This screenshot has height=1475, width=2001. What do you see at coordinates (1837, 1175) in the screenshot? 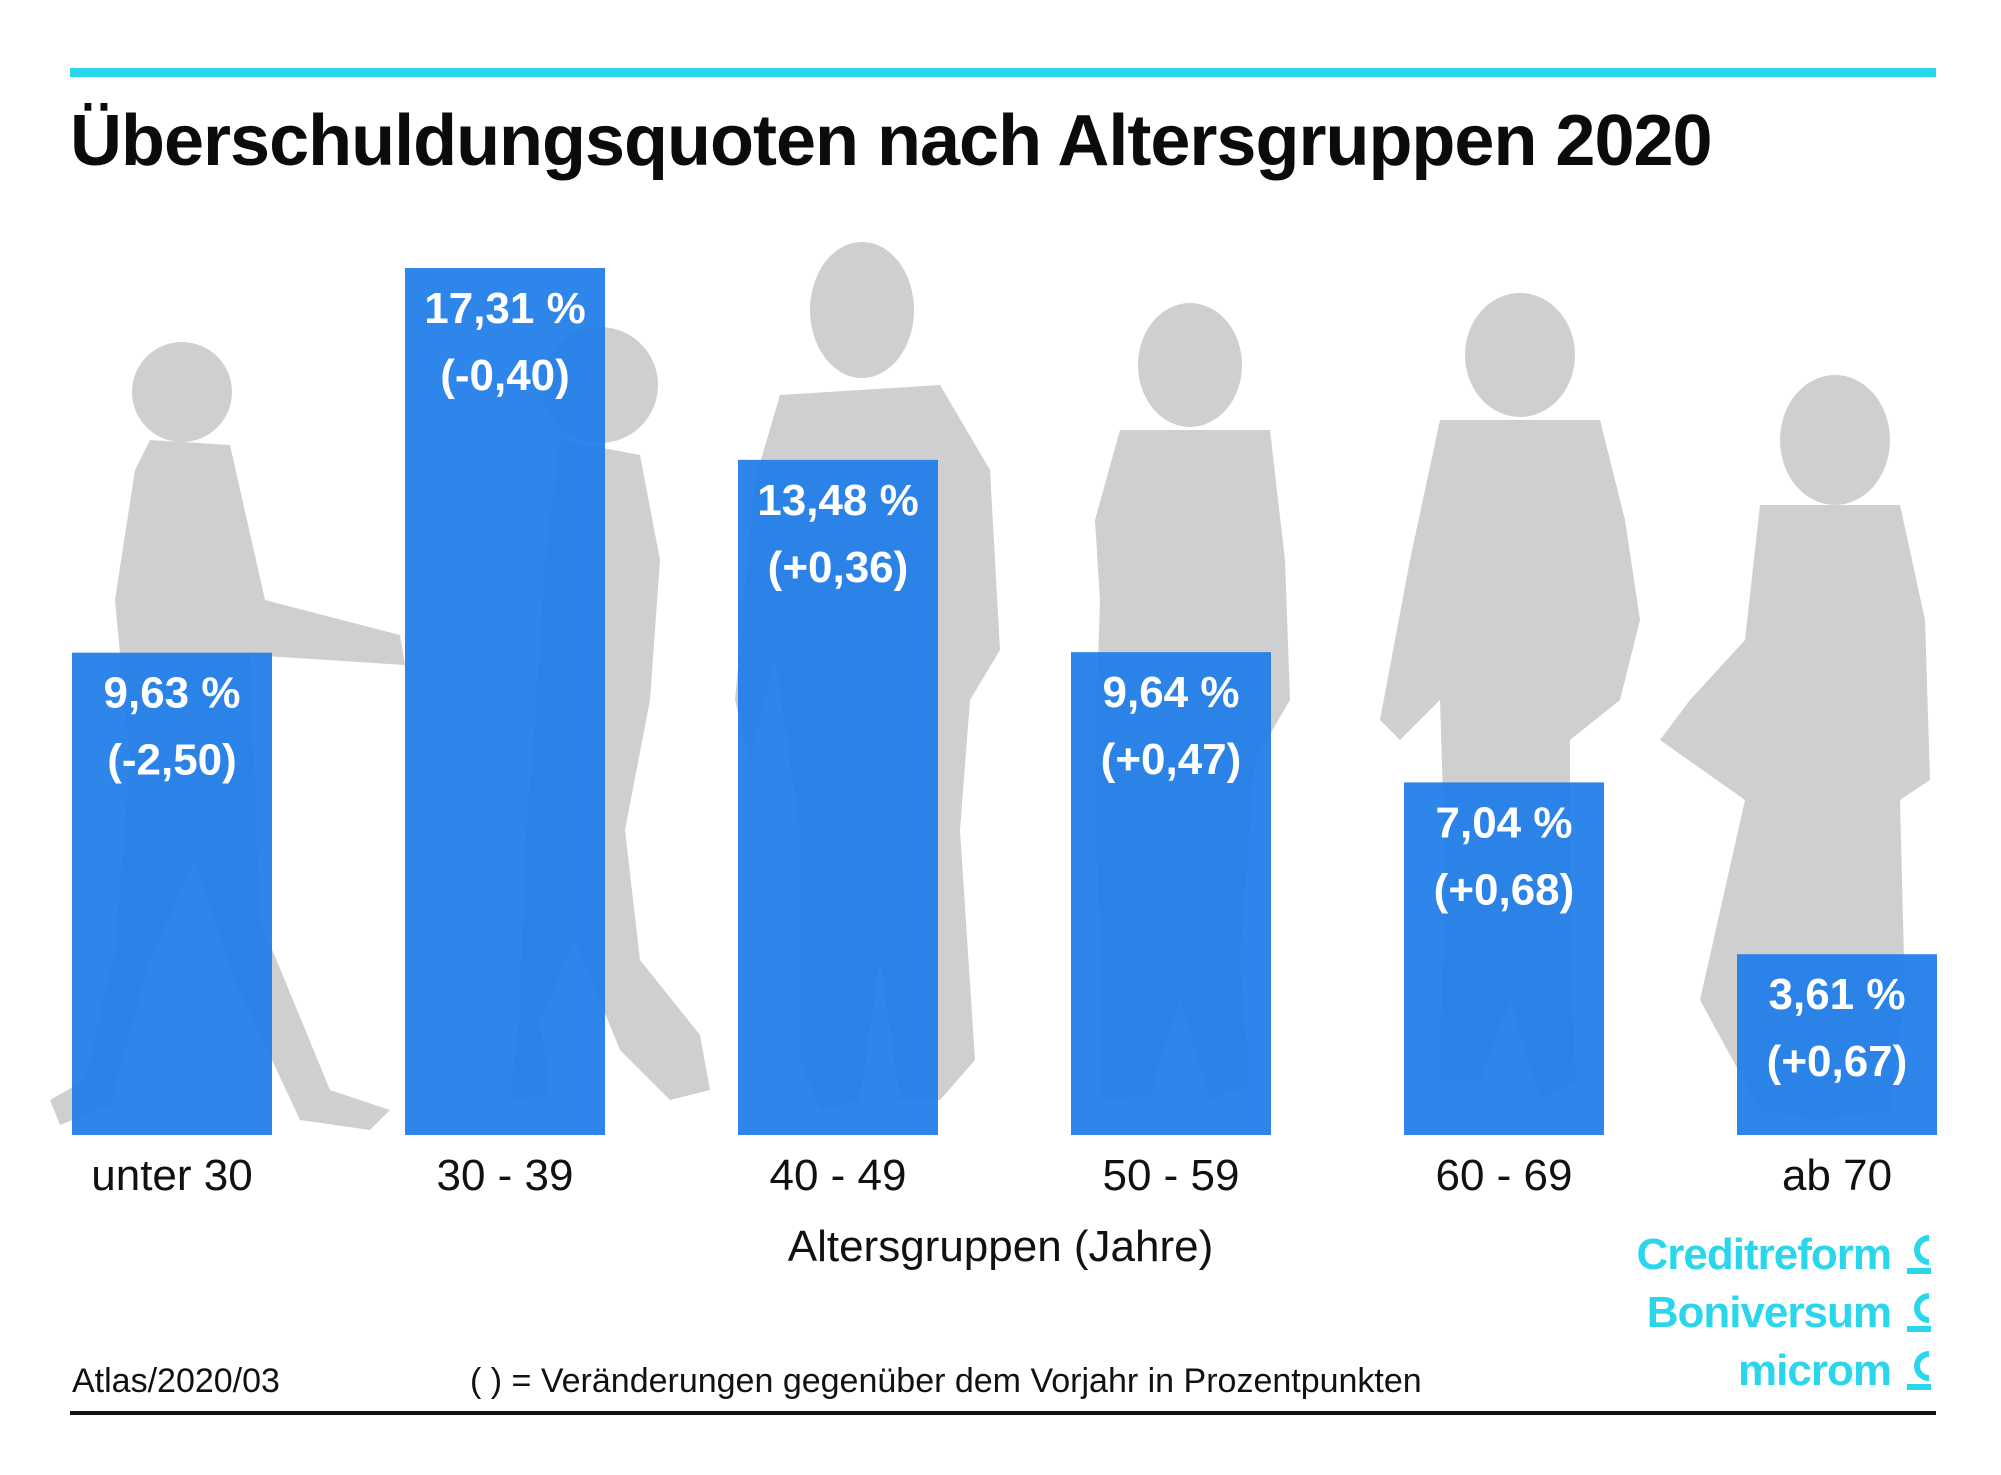
I see `category-label-5: ab 70` at bounding box center [1837, 1175].